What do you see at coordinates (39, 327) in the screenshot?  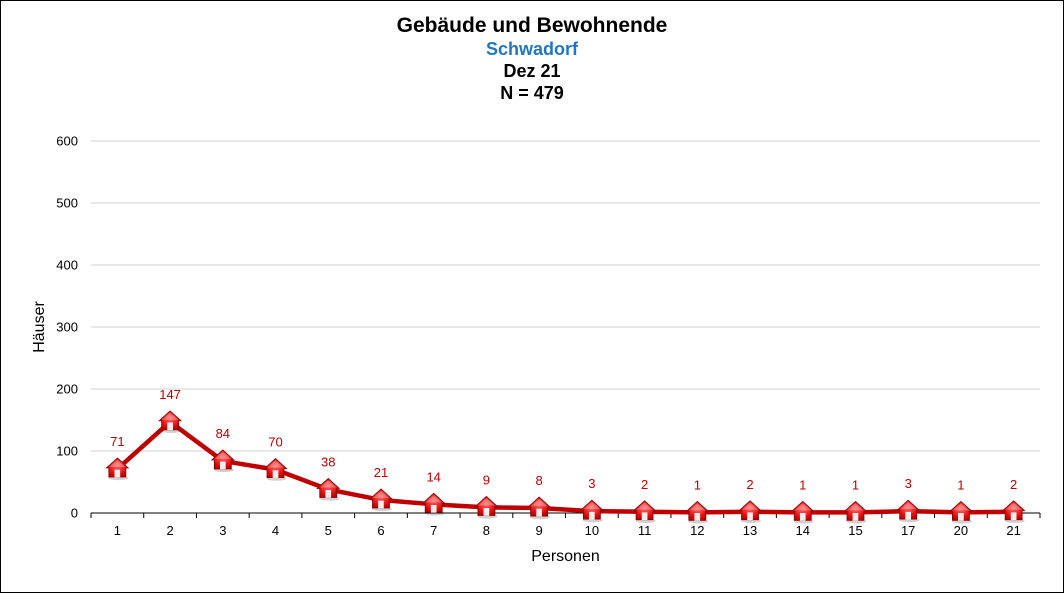 I see `y-axis-title: Häuser` at bounding box center [39, 327].